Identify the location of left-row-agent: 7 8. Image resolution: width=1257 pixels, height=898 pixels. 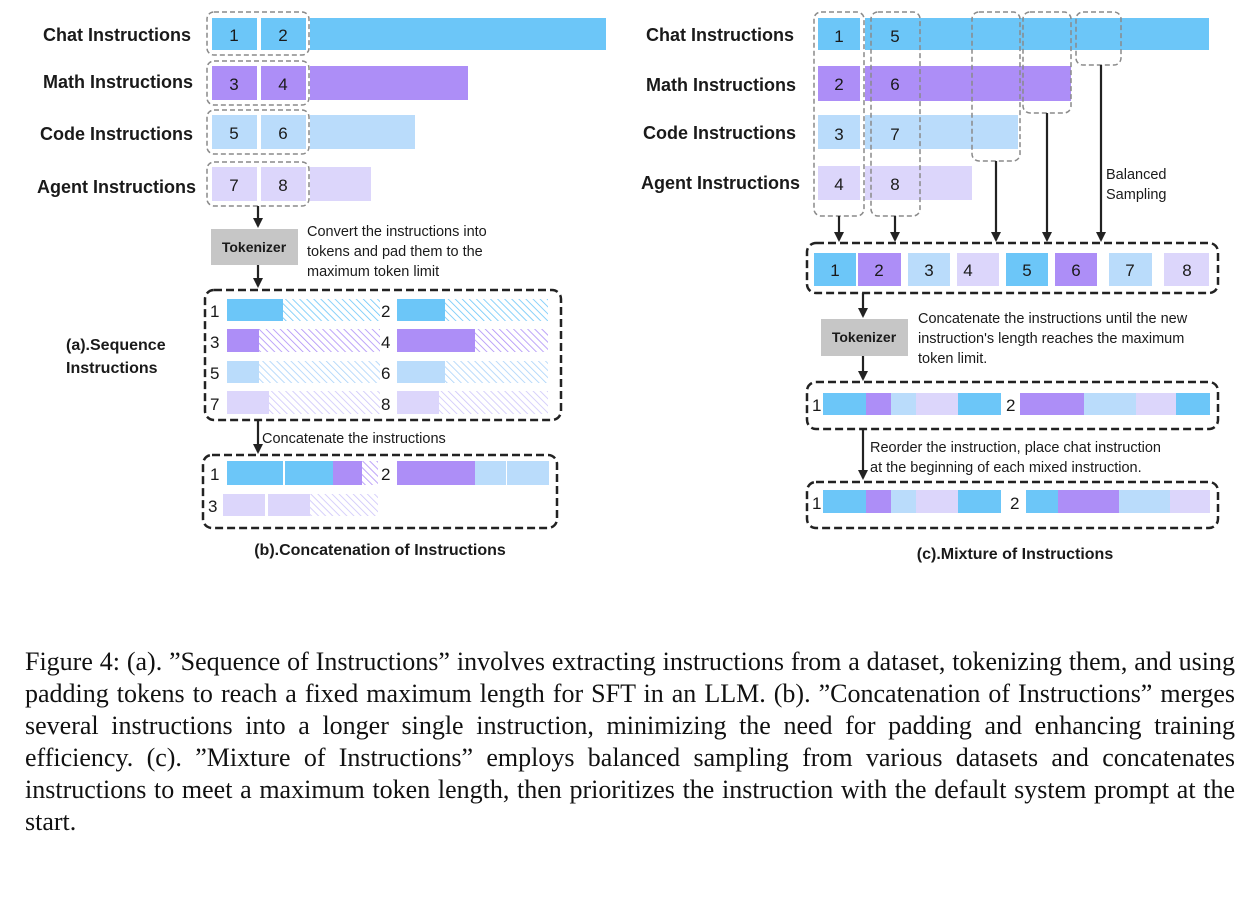
(288, 184).